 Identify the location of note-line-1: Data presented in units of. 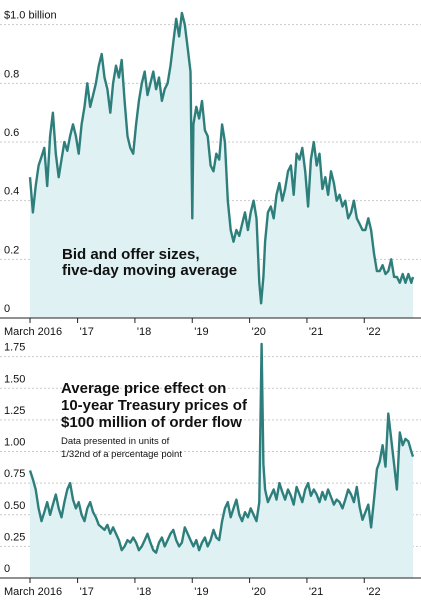
(115, 441).